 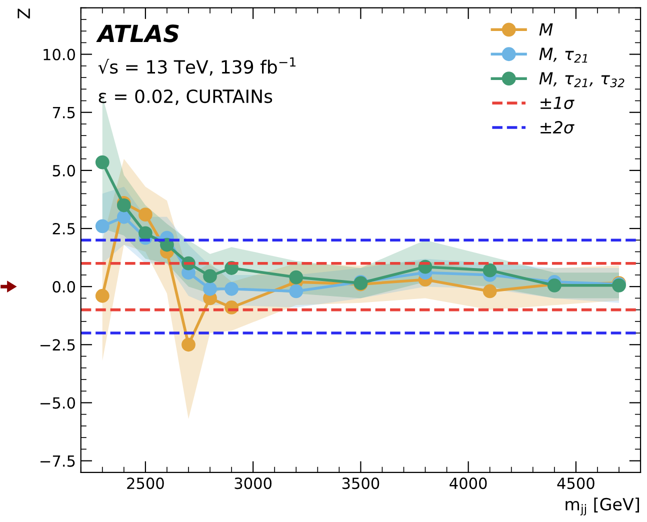 What do you see at coordinates (59, 54) in the screenshot?
I see `y-tick-label: 10.0` at bounding box center [59, 54].